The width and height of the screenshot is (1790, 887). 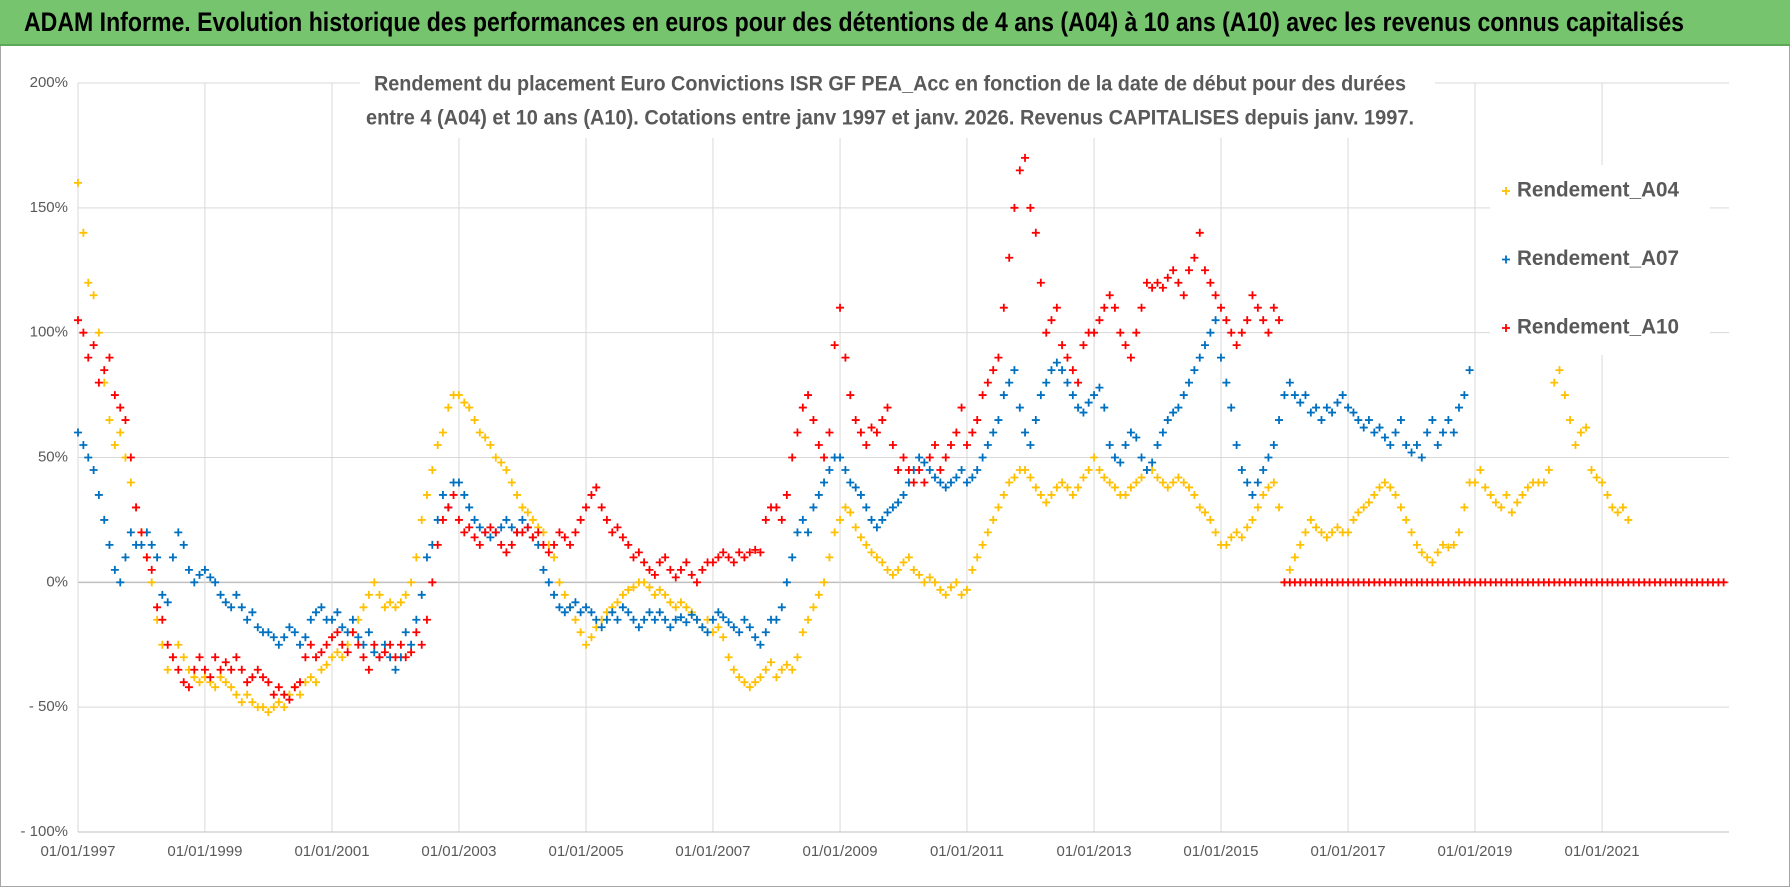 What do you see at coordinates (57, 581) in the screenshot?
I see `y-tick-label: 0%` at bounding box center [57, 581].